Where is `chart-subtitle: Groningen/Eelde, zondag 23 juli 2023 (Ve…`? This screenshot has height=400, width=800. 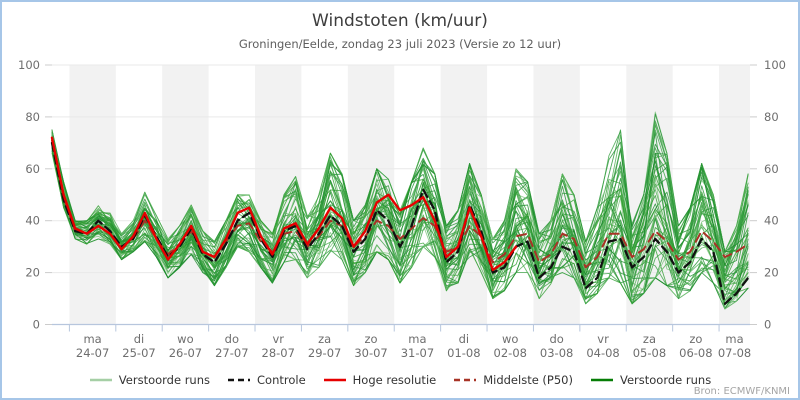 chart-subtitle: Groningen/Eelde, zondag 23 juli 2023 (Ve… is located at coordinates (400, 44).